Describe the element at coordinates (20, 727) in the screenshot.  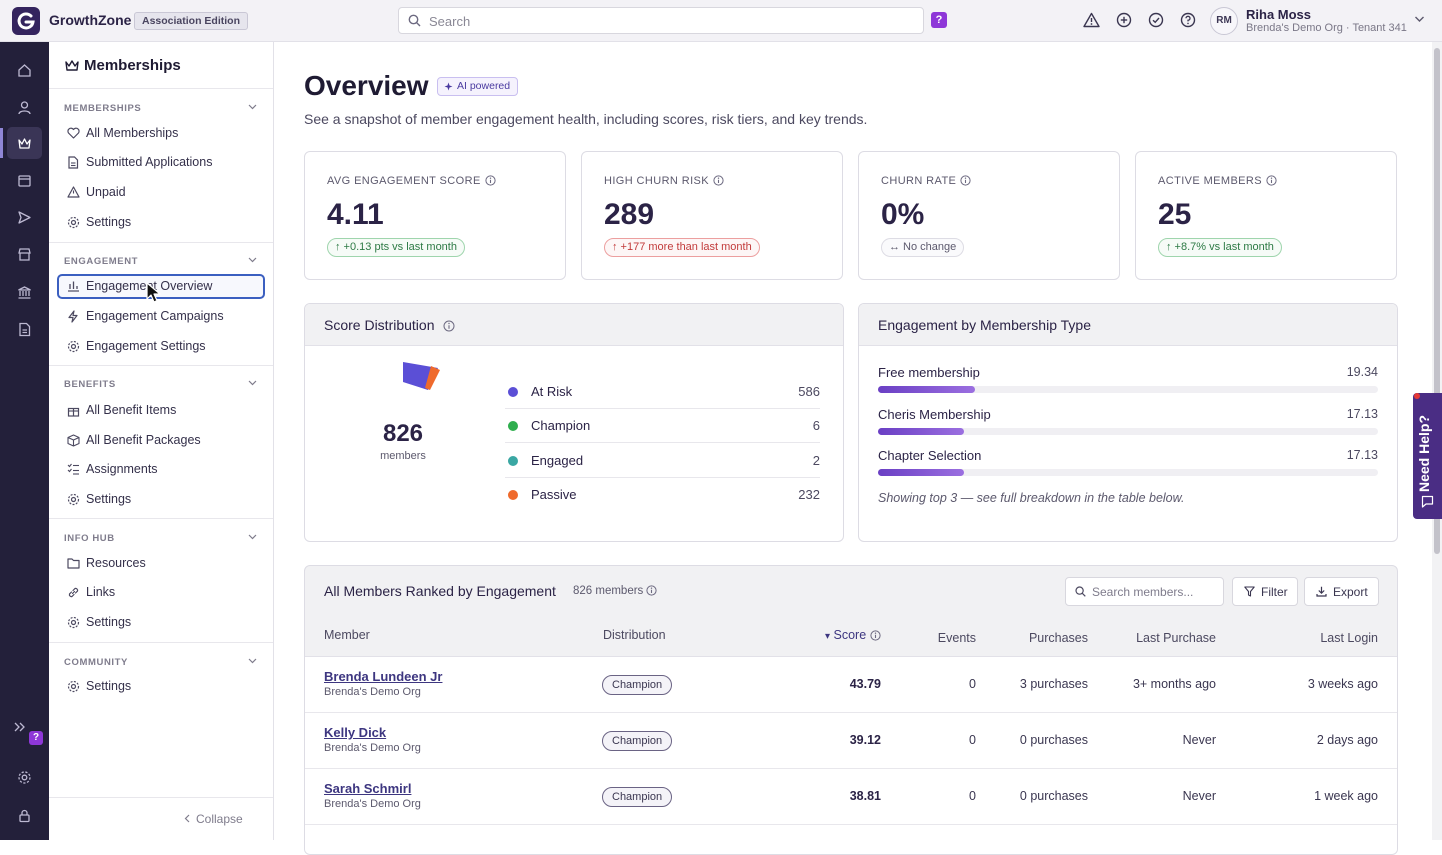
I see `expand-double-chevron-icon` at that location.